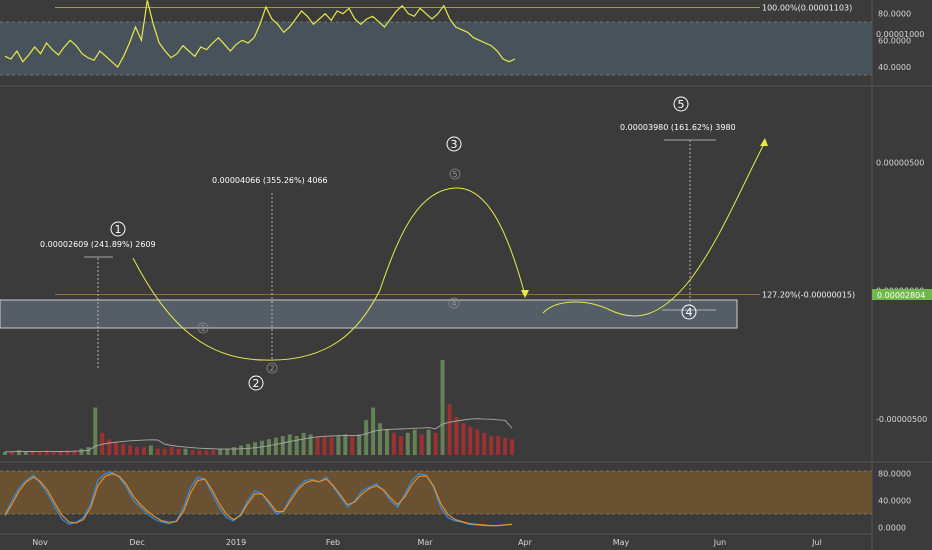 The image size is (932, 550). What do you see at coordinates (136, 542) in the screenshot?
I see `time-tick-label: Dec` at bounding box center [136, 542].